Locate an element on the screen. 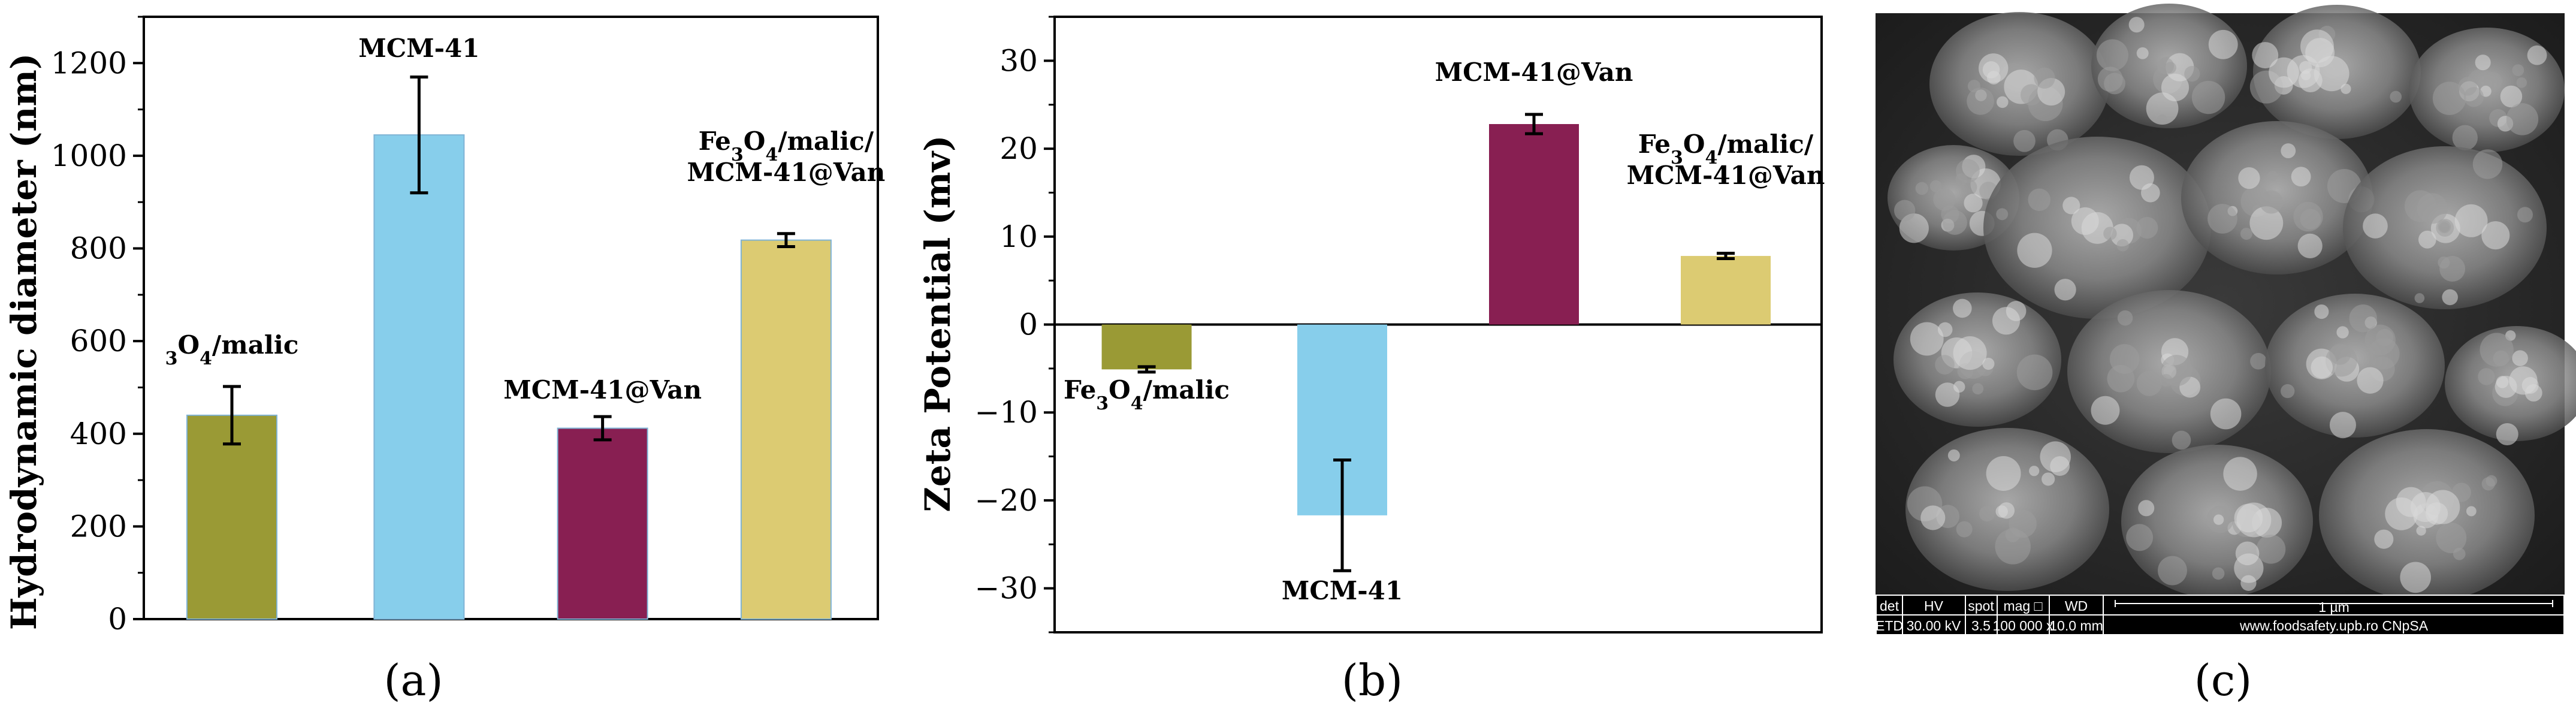 This screenshot has width=2576, height=718. chart-b-ylabel: Zeta Potential (mv) is located at coordinates (938, 323).